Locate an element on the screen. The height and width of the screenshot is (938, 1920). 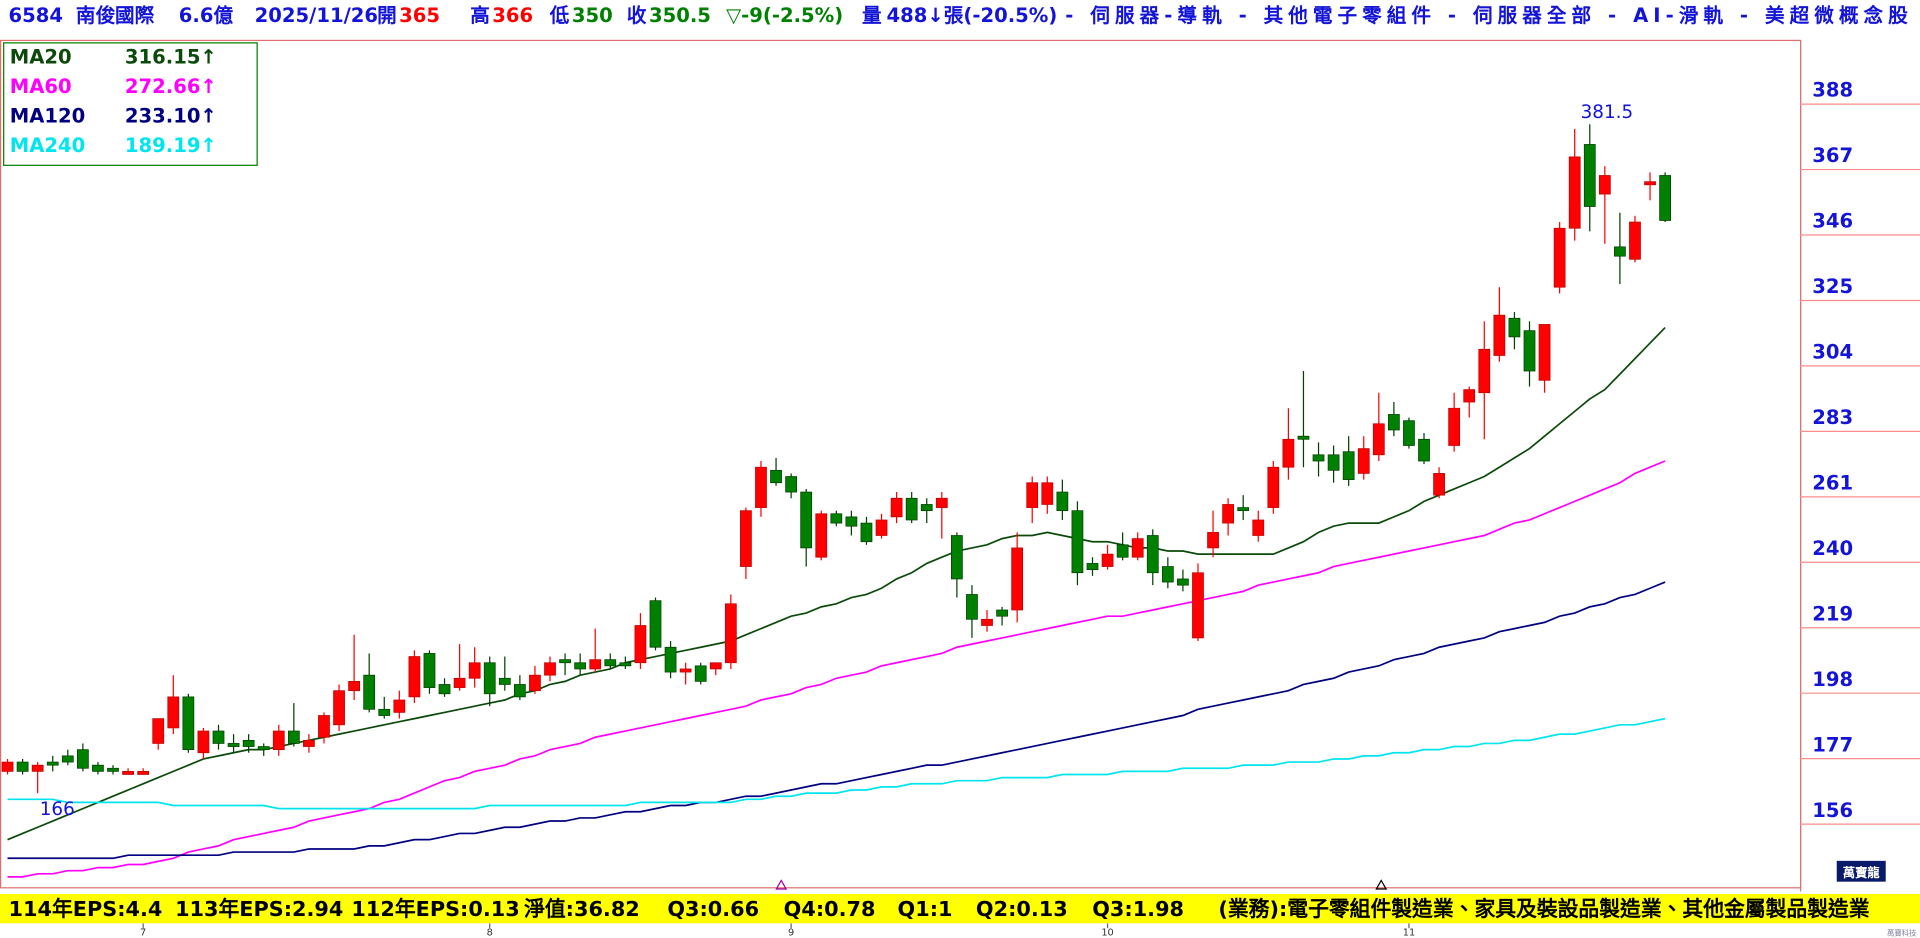
y-tick-label: 261 is located at coordinates (1832, 482).